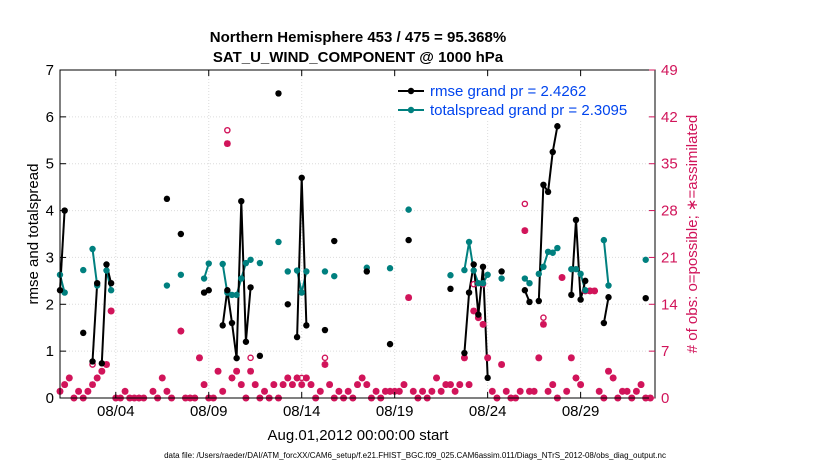 Image resolution: width=830 pixels, height=470 pixels. I want to click on y-right-tick-label: 21, so click(669, 257).